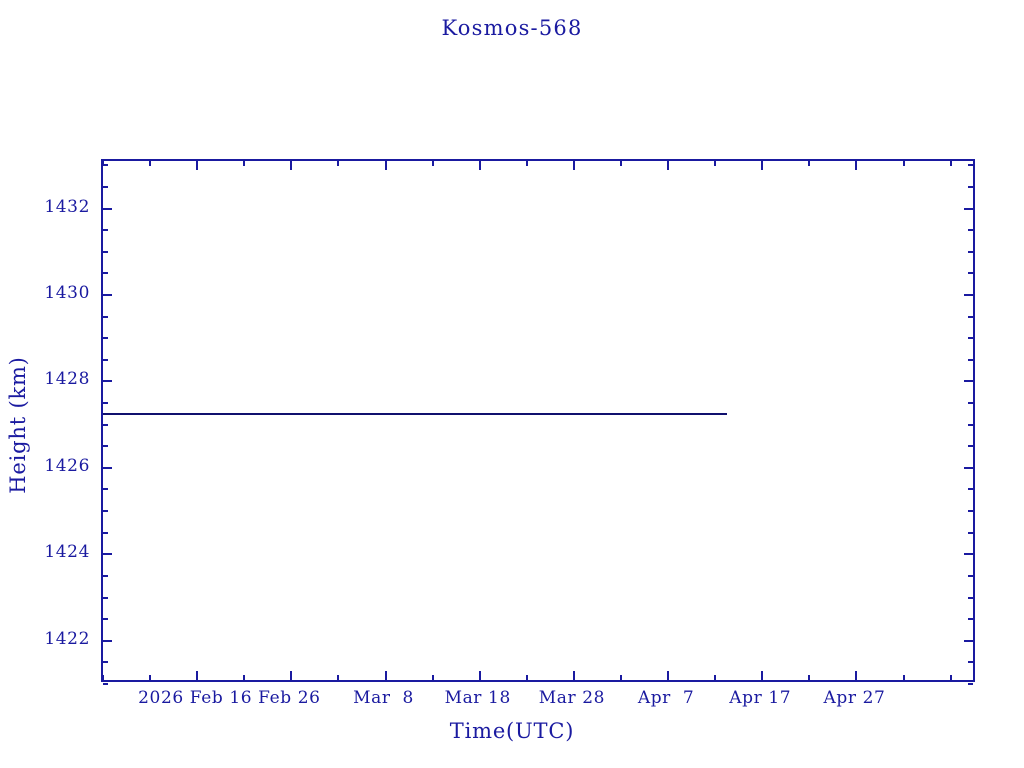 The height and width of the screenshot is (768, 1024). I want to click on x-axis-title: Time(UTC), so click(512, 731).